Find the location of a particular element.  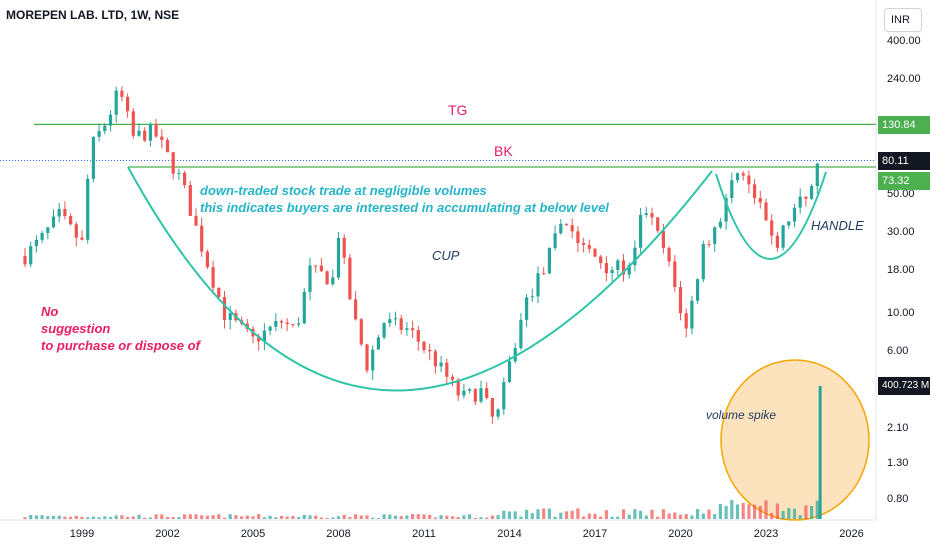

x-tick-label: 2020 is located at coordinates (680, 534).